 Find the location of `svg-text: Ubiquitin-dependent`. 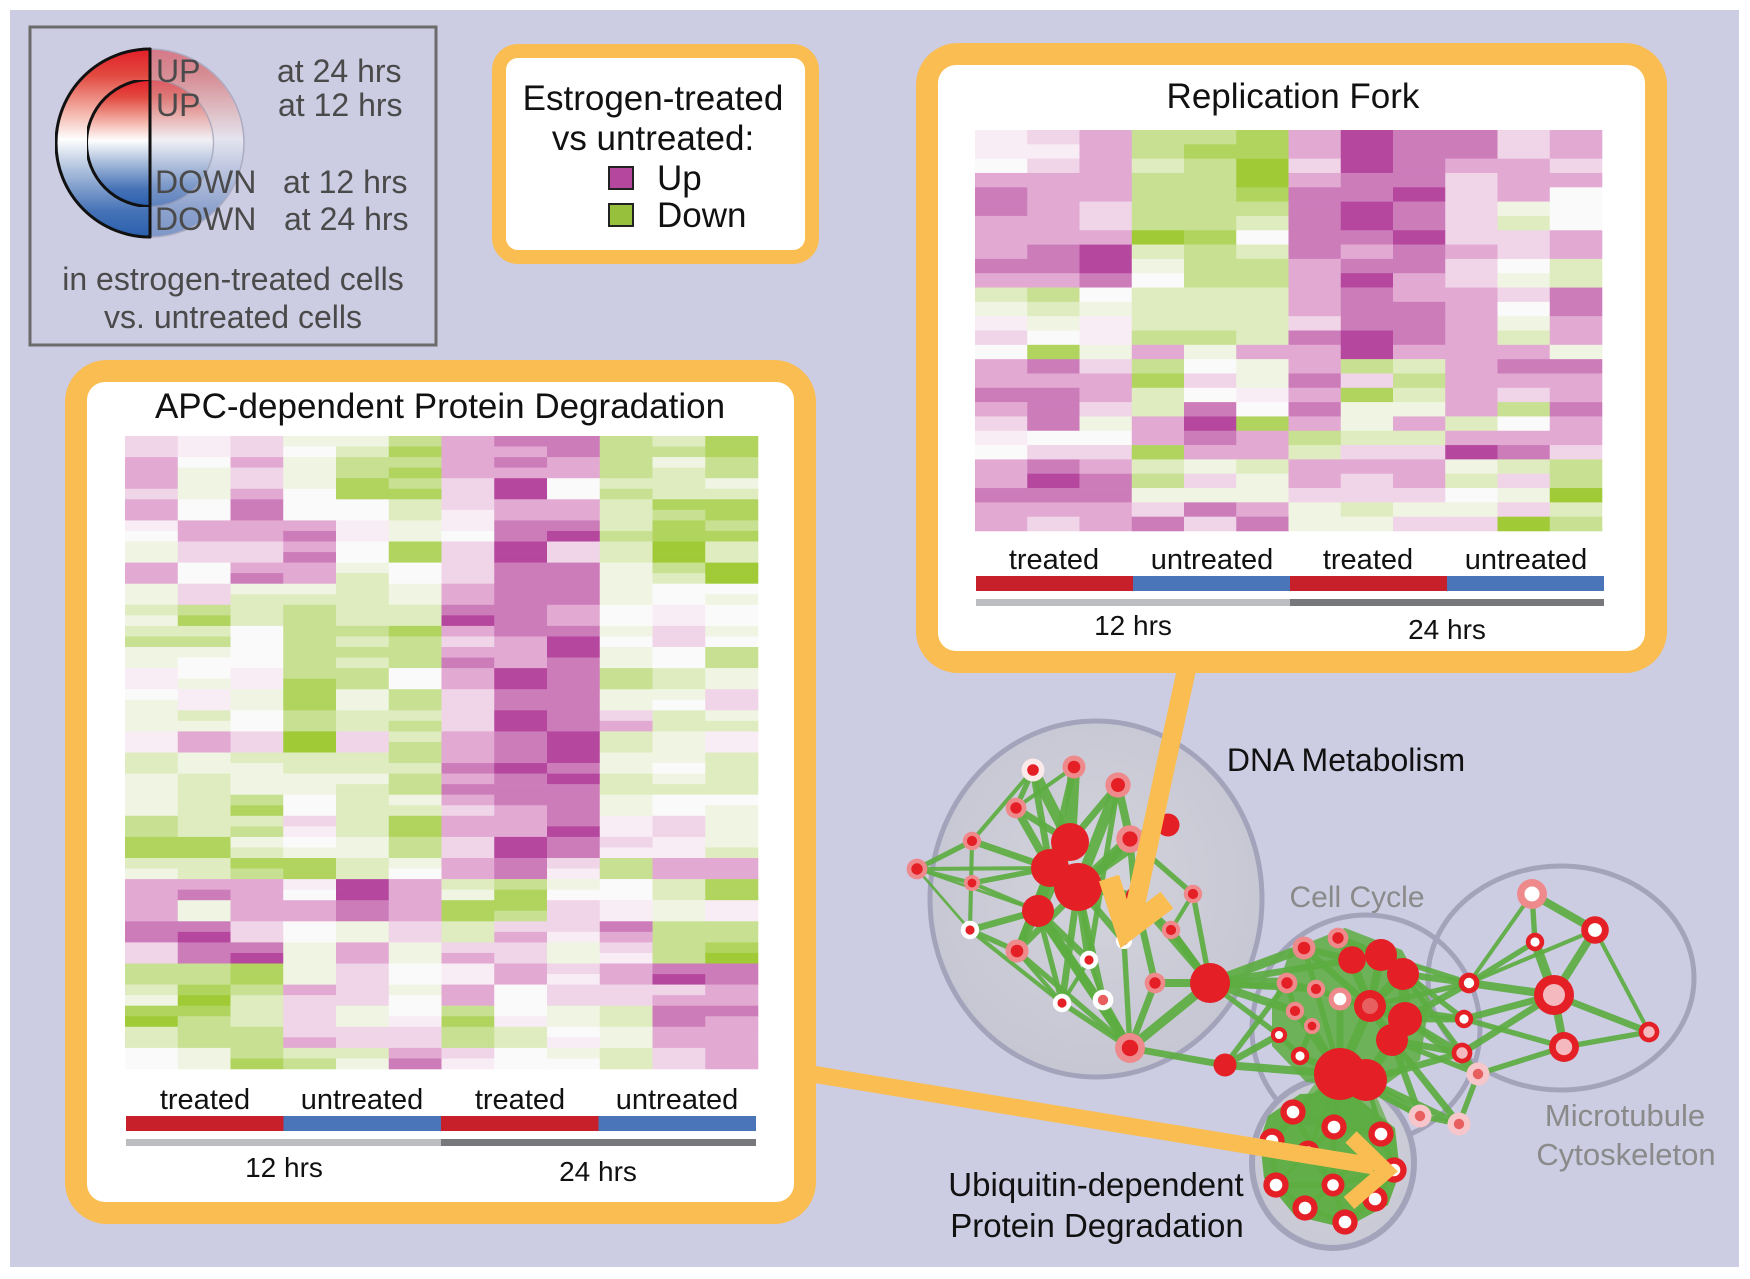

svg-text: Ubiquitin-dependent is located at coordinates (1095, 1184).